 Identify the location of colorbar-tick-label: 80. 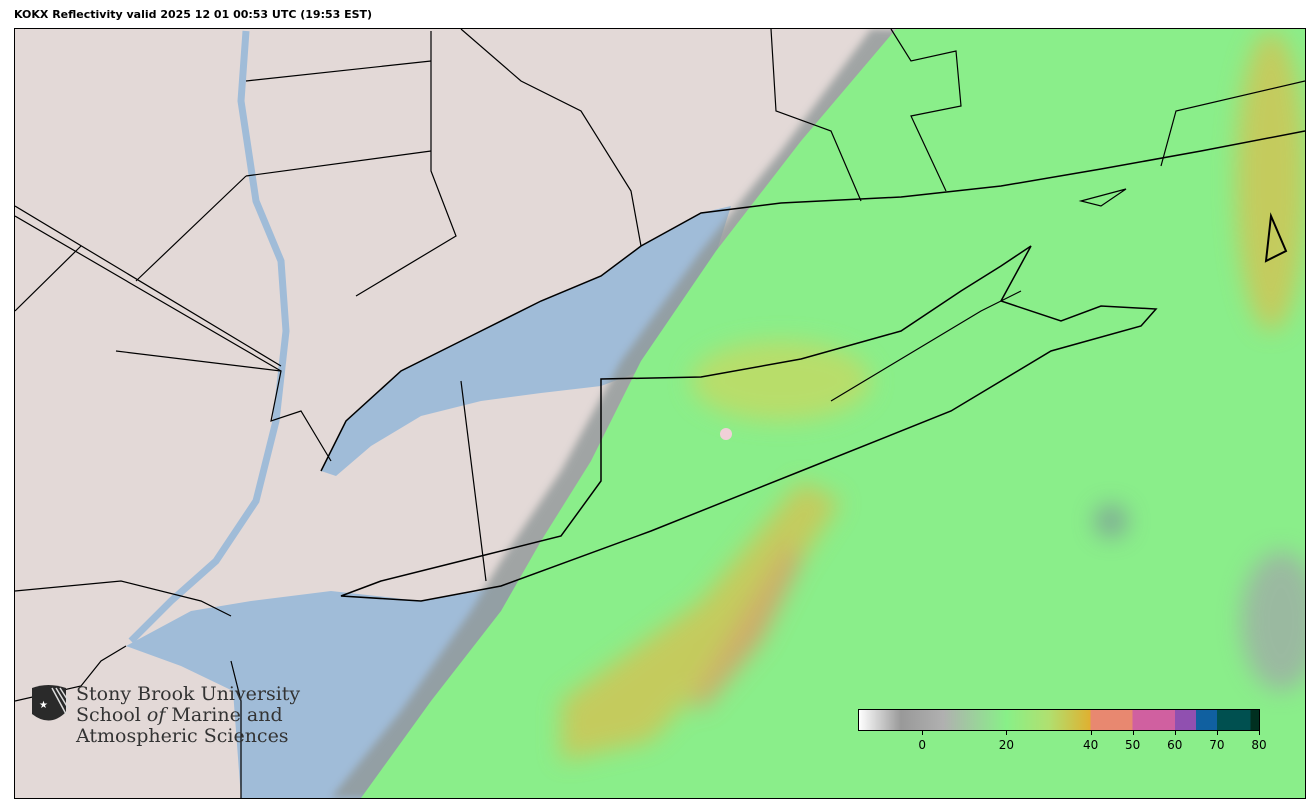
(1259, 745).